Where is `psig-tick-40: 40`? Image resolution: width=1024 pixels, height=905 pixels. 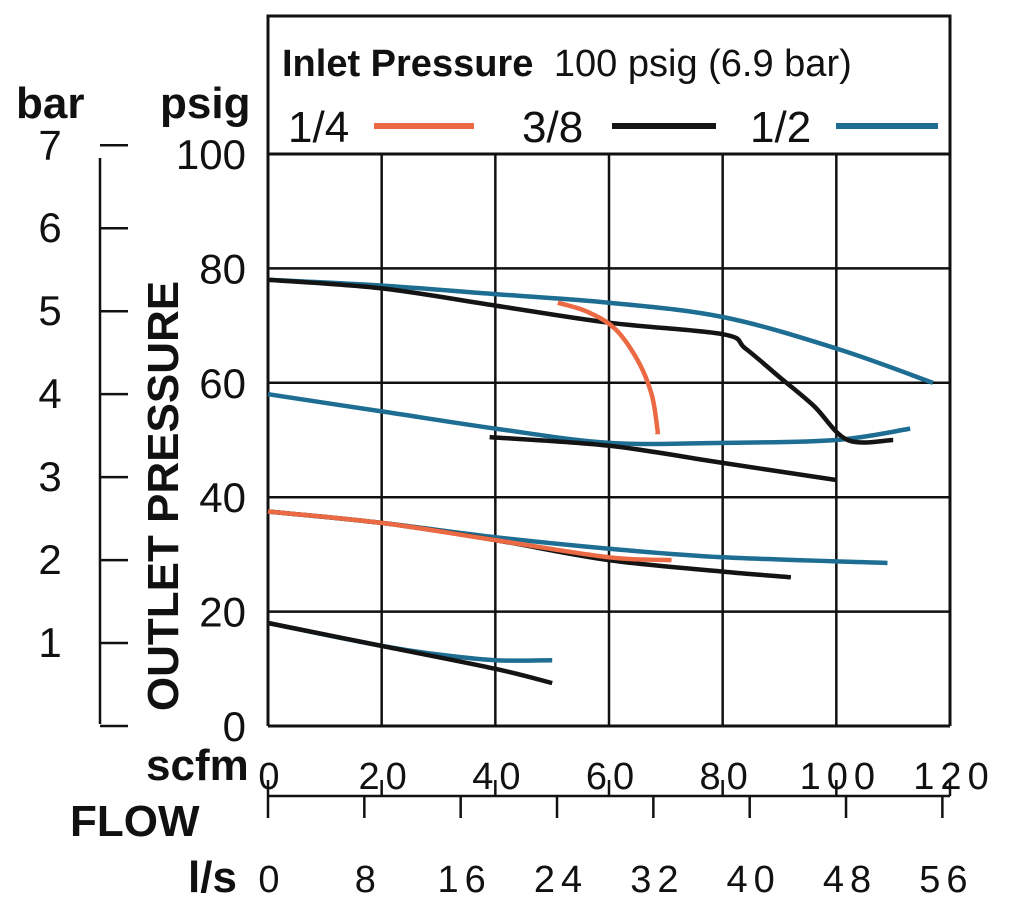
psig-tick-40: 40 is located at coordinates (222, 497).